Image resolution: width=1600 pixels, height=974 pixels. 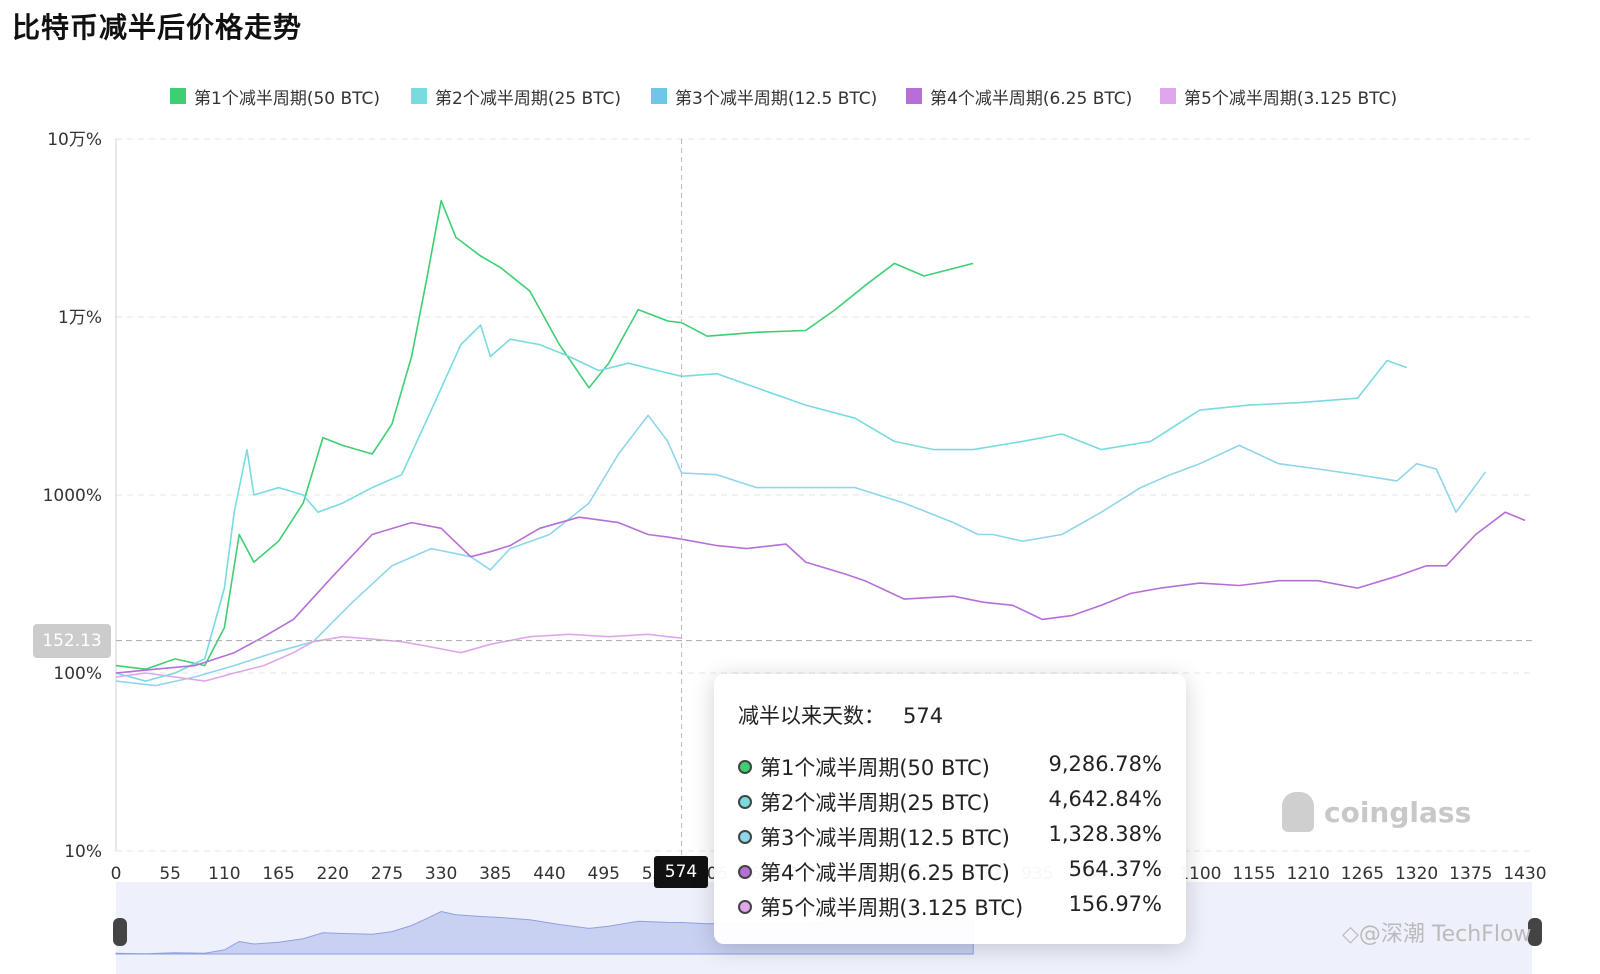 I want to click on tooltip-row-cycle-2: 第2个减半周期(25 BTC) 4,642.84%, so click(x=950, y=802).